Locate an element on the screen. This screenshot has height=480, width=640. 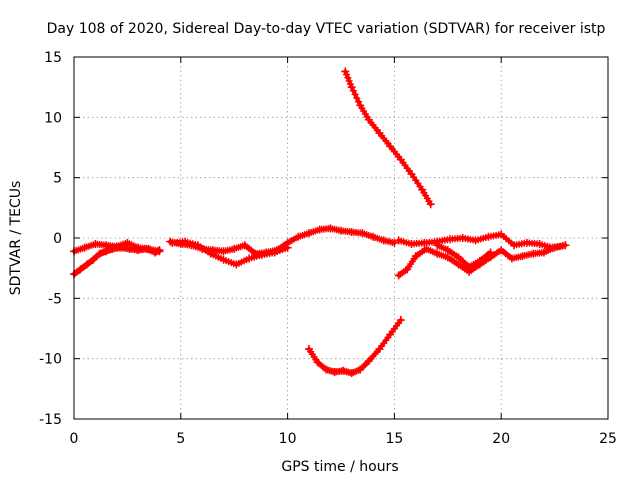
x-tick-label: 15 is located at coordinates (394, 439).